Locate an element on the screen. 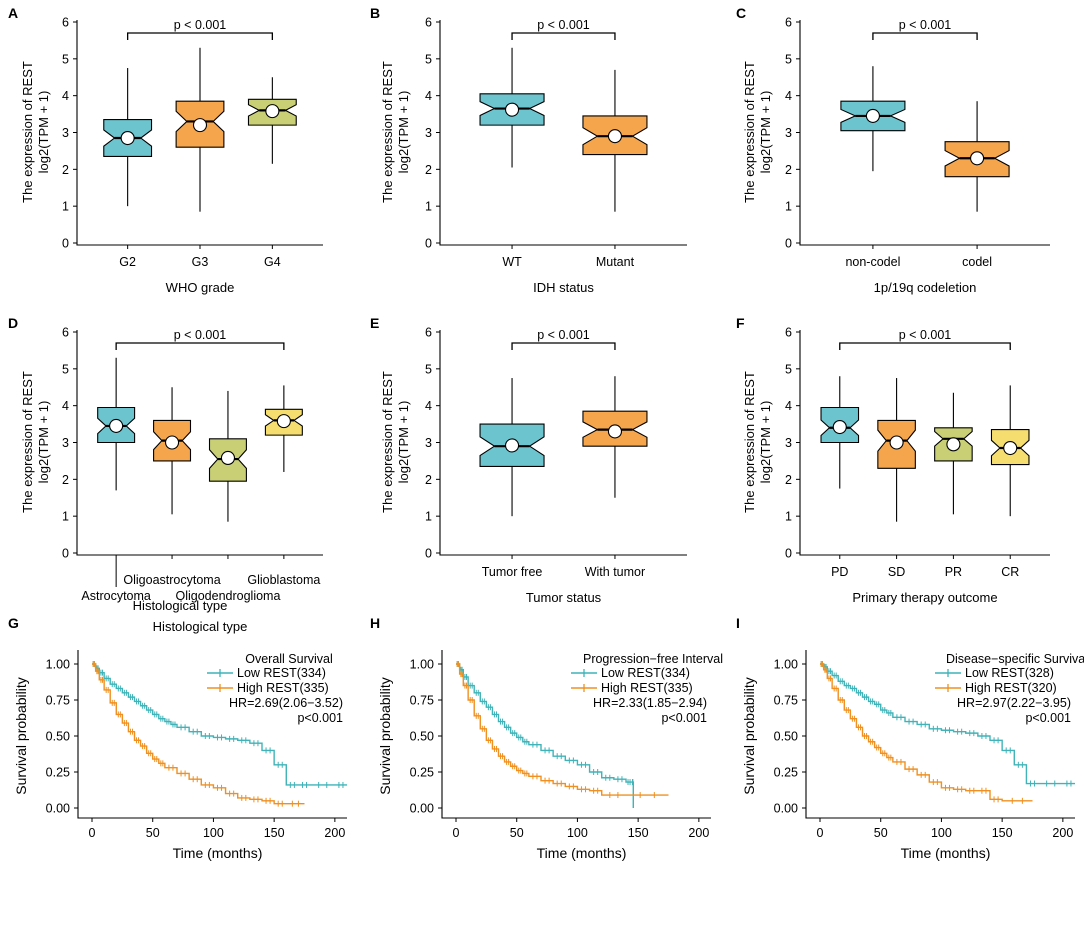 The image size is (1084, 947). hazard-ratio: HR=2.97(2.22−3.95) is located at coordinates (1014, 703).